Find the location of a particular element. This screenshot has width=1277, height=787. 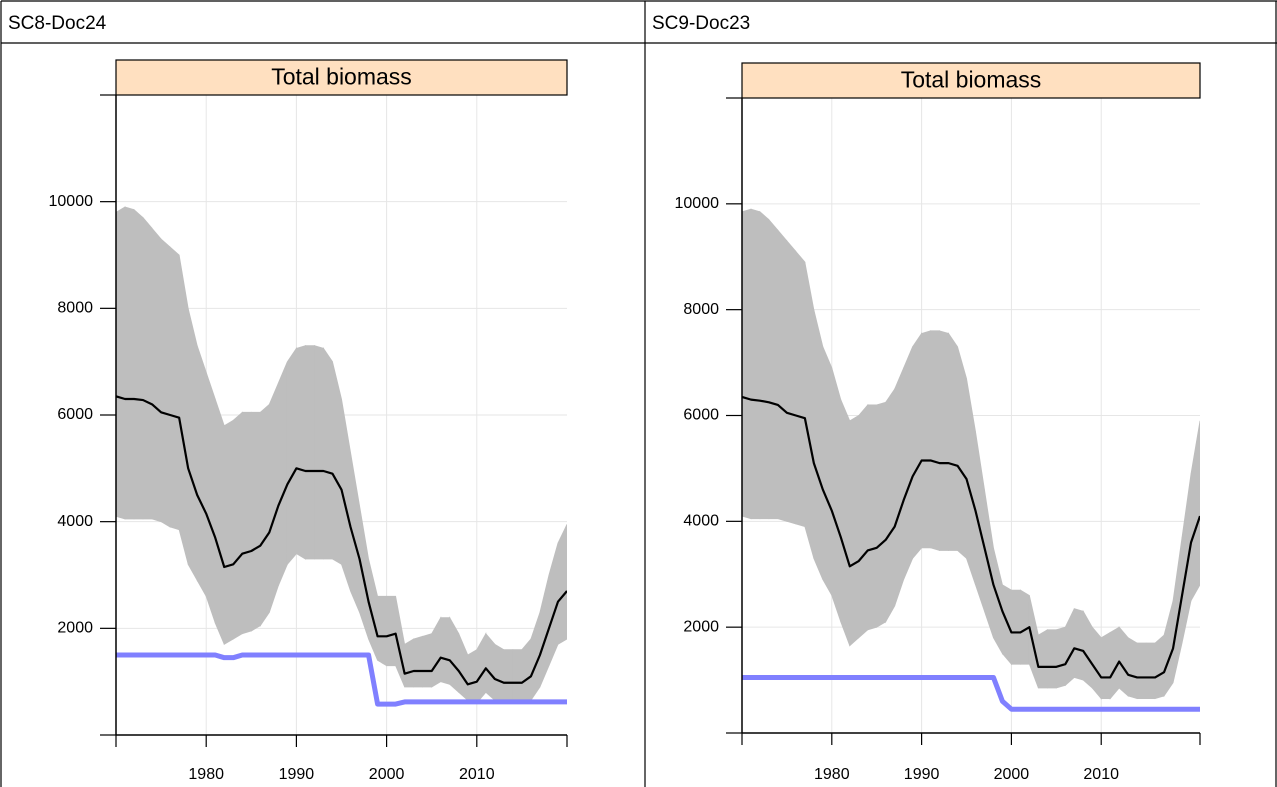

x-tick-label: 1980 is located at coordinates (206, 774).